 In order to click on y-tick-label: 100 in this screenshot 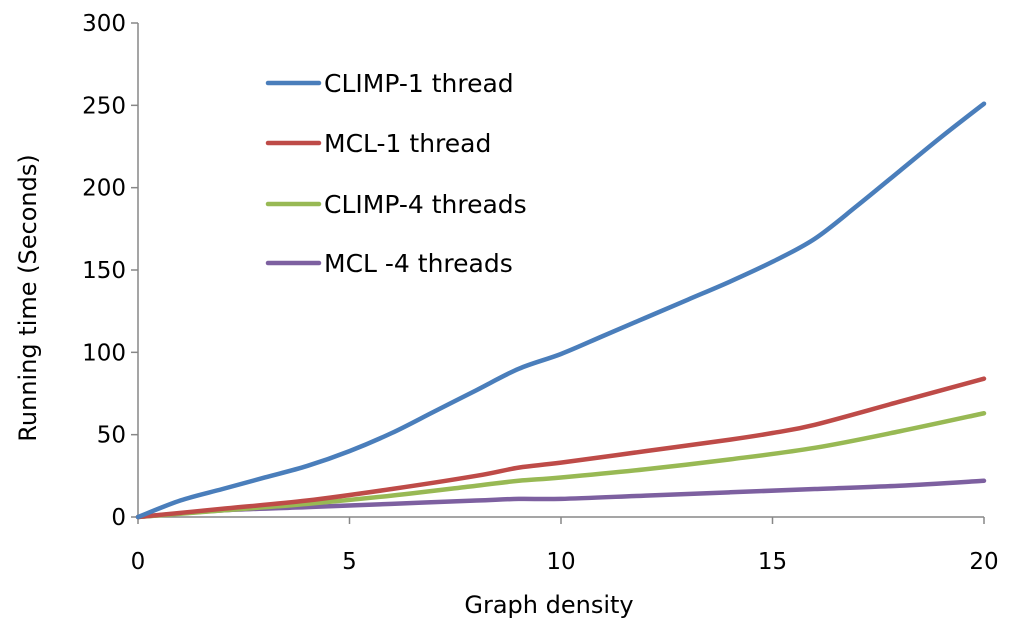, I will do `click(104, 353)`.